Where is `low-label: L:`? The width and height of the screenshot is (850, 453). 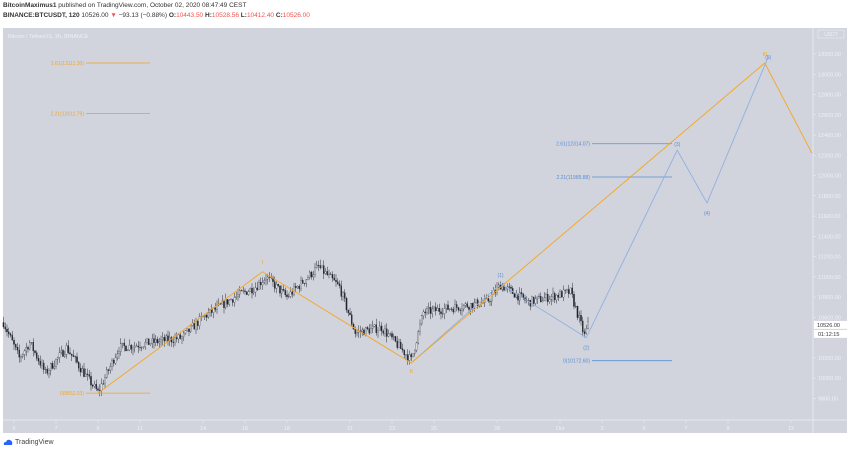 low-label: L: is located at coordinates (243, 15).